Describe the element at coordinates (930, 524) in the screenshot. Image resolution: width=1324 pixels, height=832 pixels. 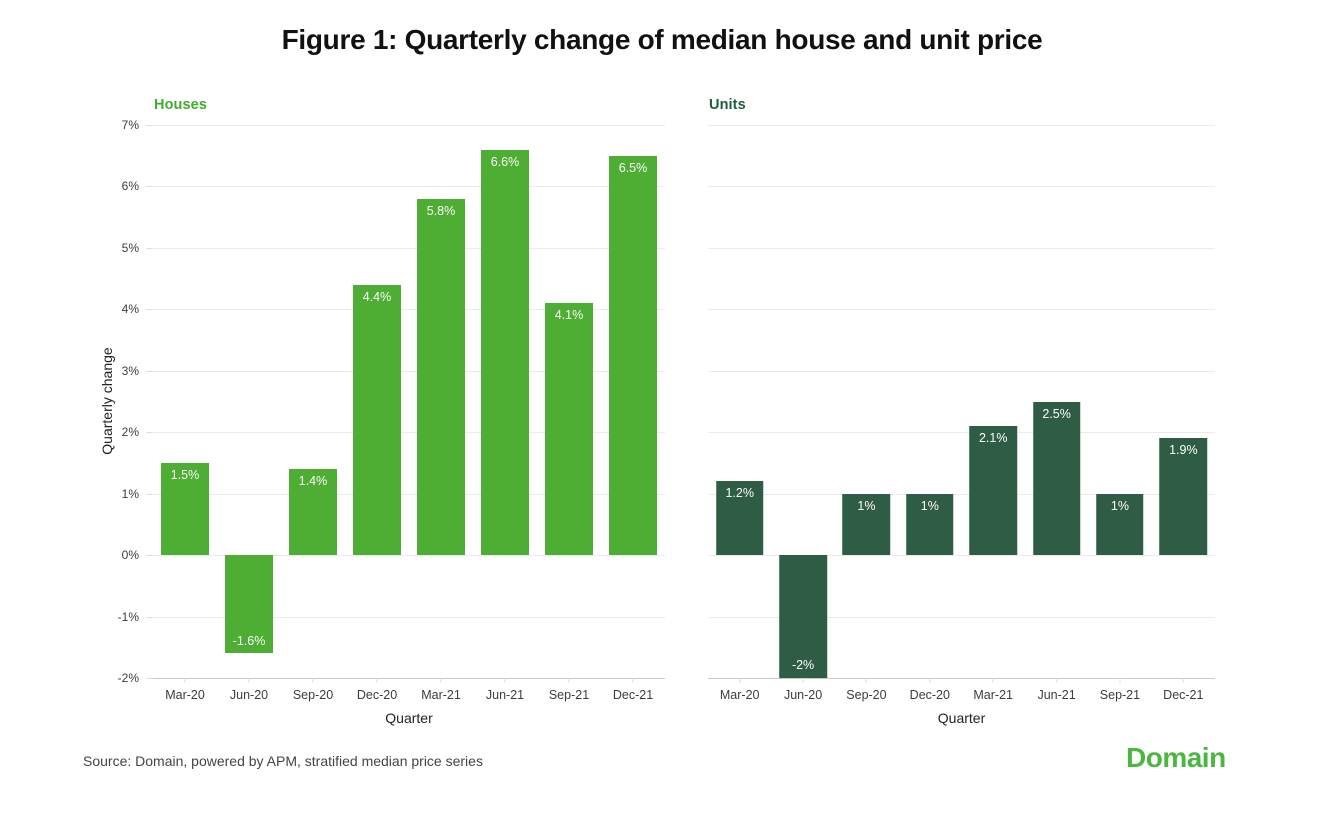
I see `bar-Dec-20: 1%` at that location.